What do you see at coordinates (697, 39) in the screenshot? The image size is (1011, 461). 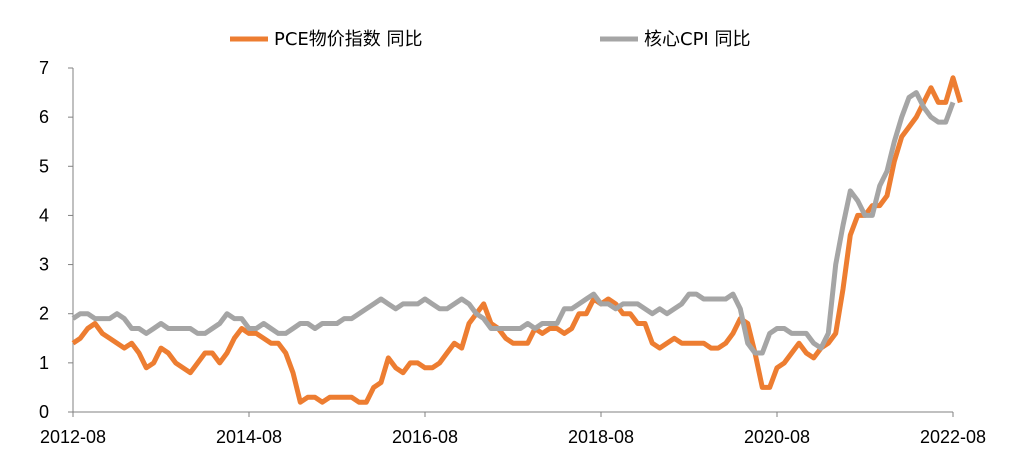 I see `legend-label-2: 核心CPI 同比` at bounding box center [697, 39].